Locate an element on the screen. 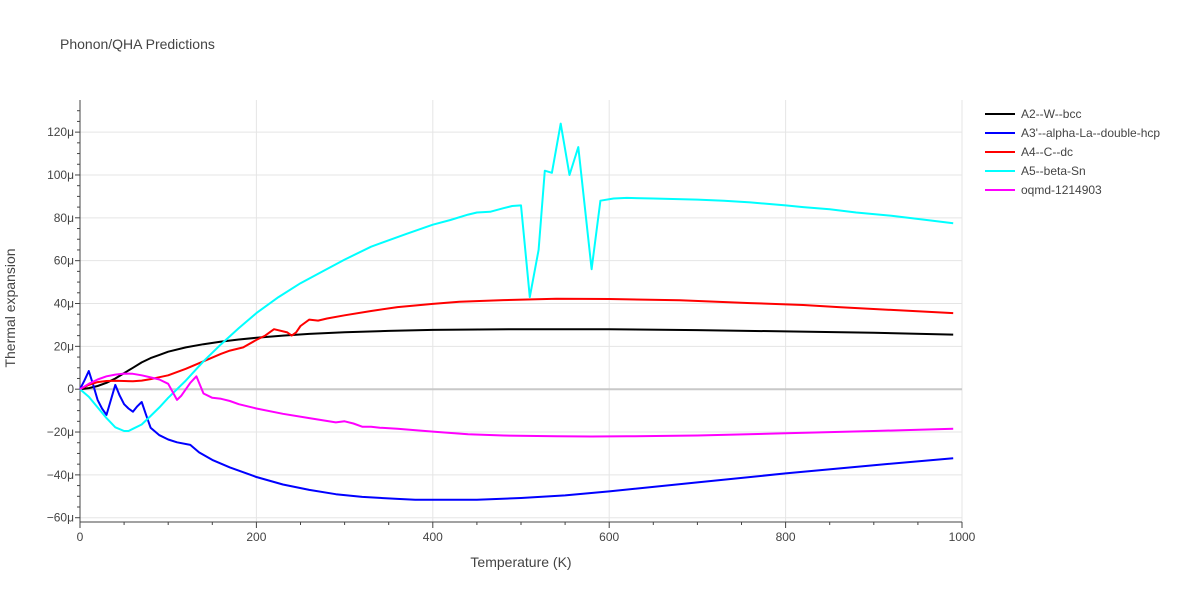 The width and height of the screenshot is (1200, 600). legend-item: A2--W--bcc is located at coordinates (1072, 113).